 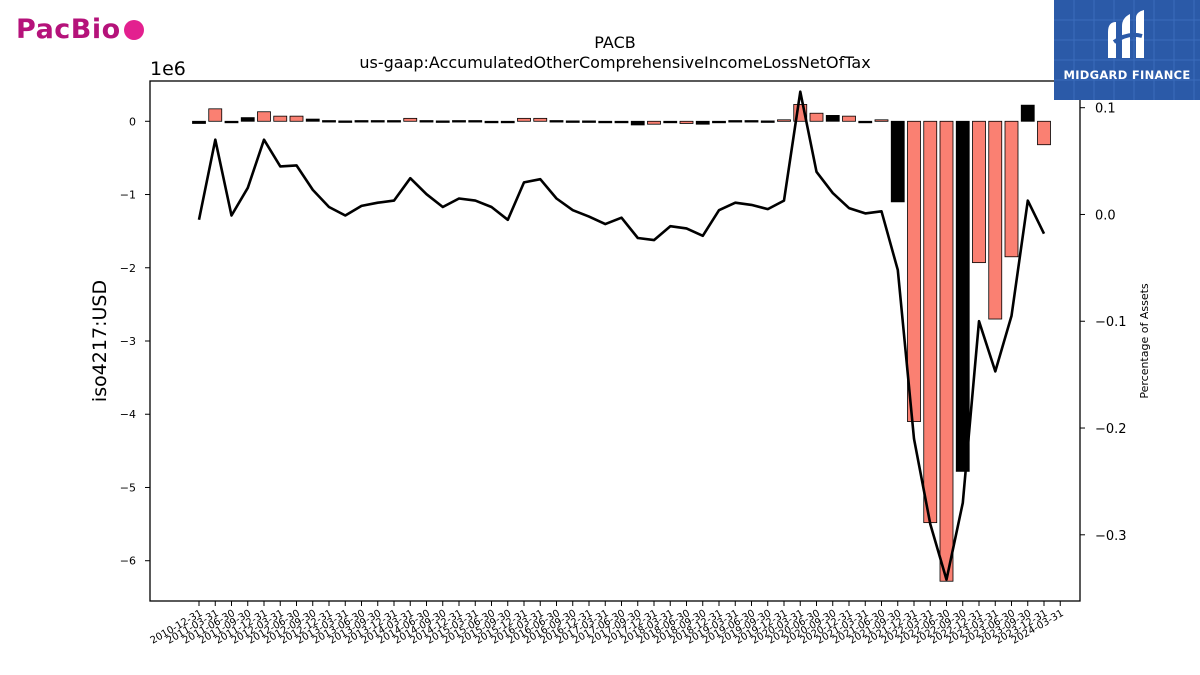 What do you see at coordinates (1111, 322) in the screenshot?
I see `y2-tick-label: −0.1` at bounding box center [1111, 322].